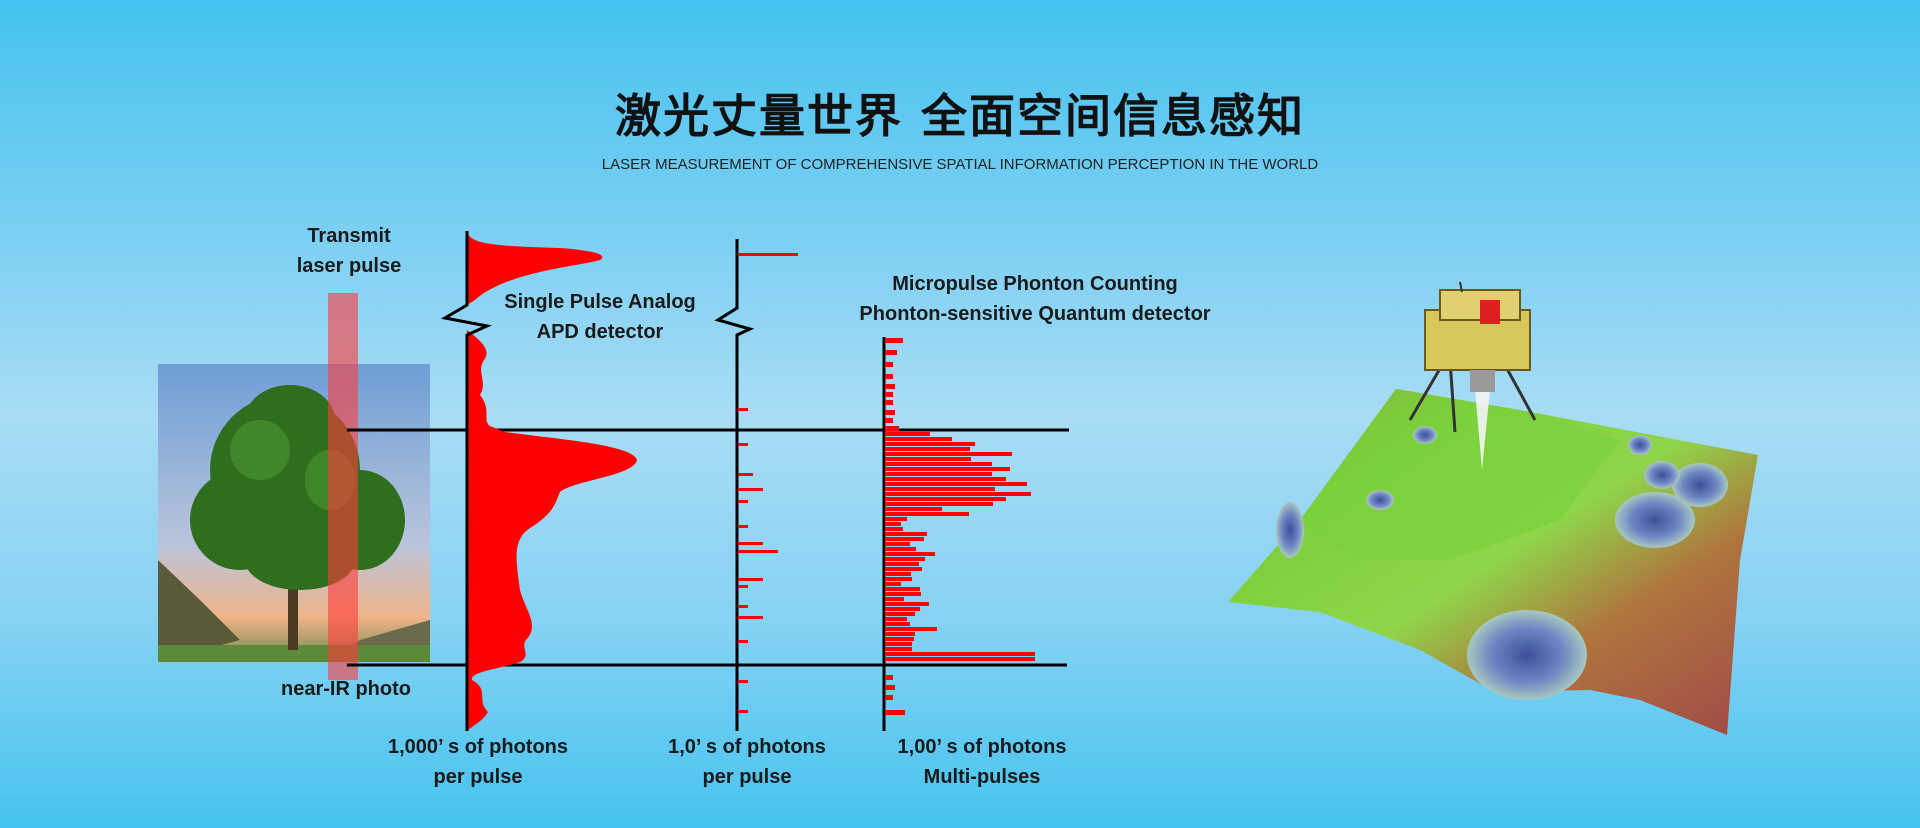 The width and height of the screenshot is (1920, 828). What do you see at coordinates (346, 689) in the screenshot?
I see `near-ir-photo-label: near-IR photo` at bounding box center [346, 689].